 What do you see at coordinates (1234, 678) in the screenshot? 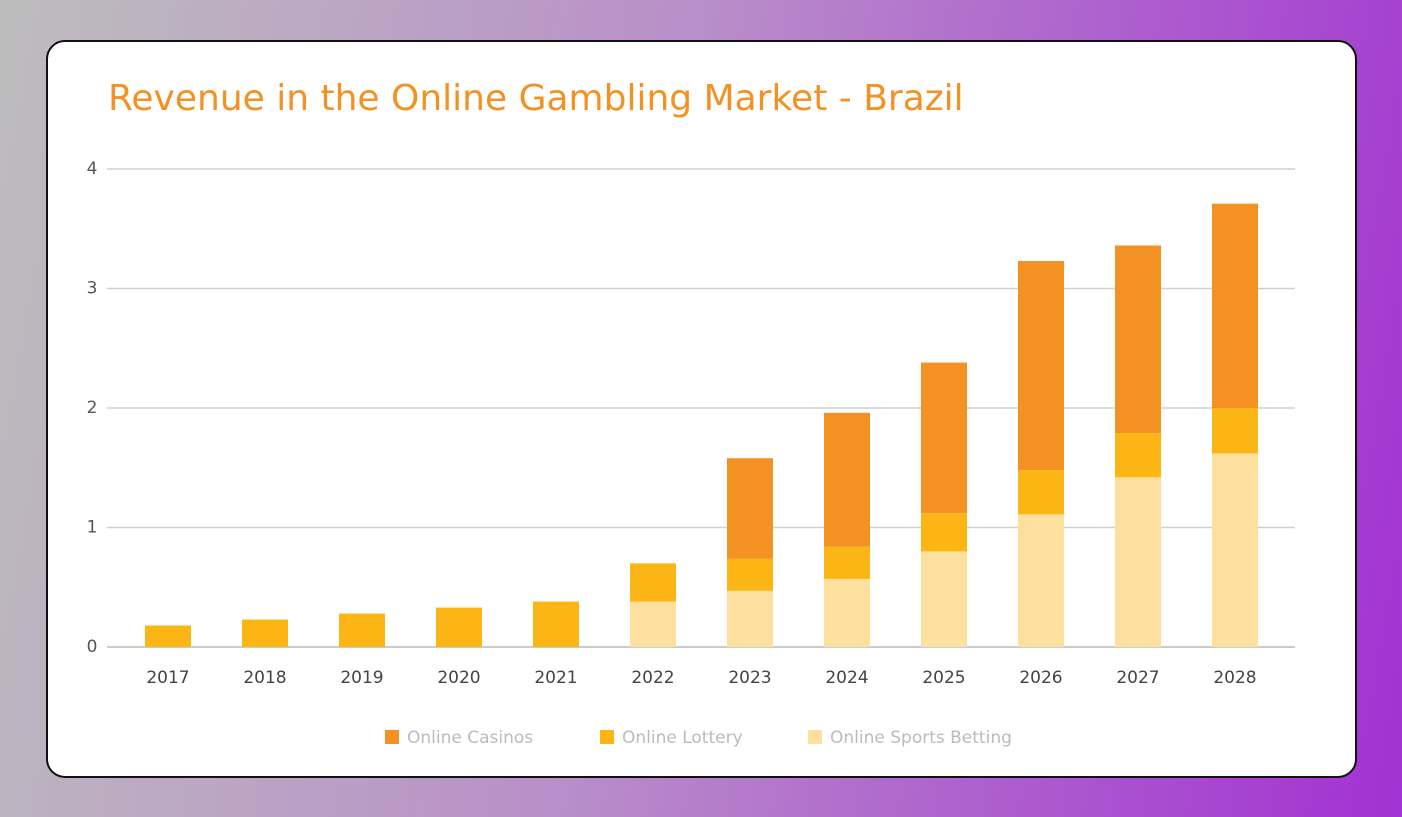
I see `x-tick-label: 2028` at bounding box center [1234, 678].